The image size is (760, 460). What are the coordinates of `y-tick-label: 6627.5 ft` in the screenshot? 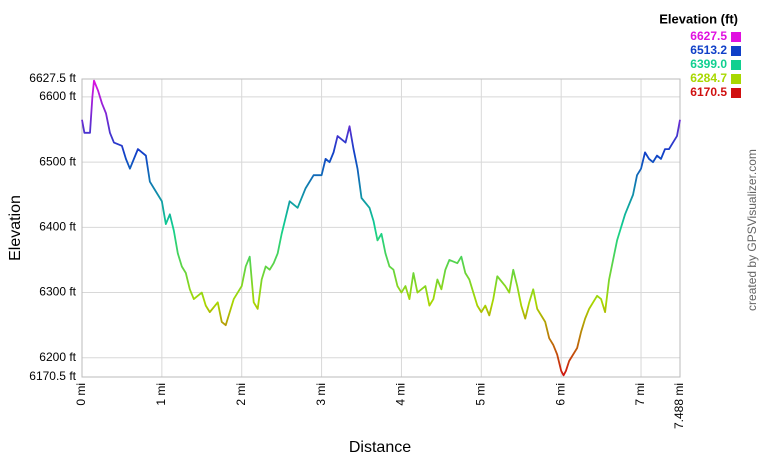 It's located at (52, 78).